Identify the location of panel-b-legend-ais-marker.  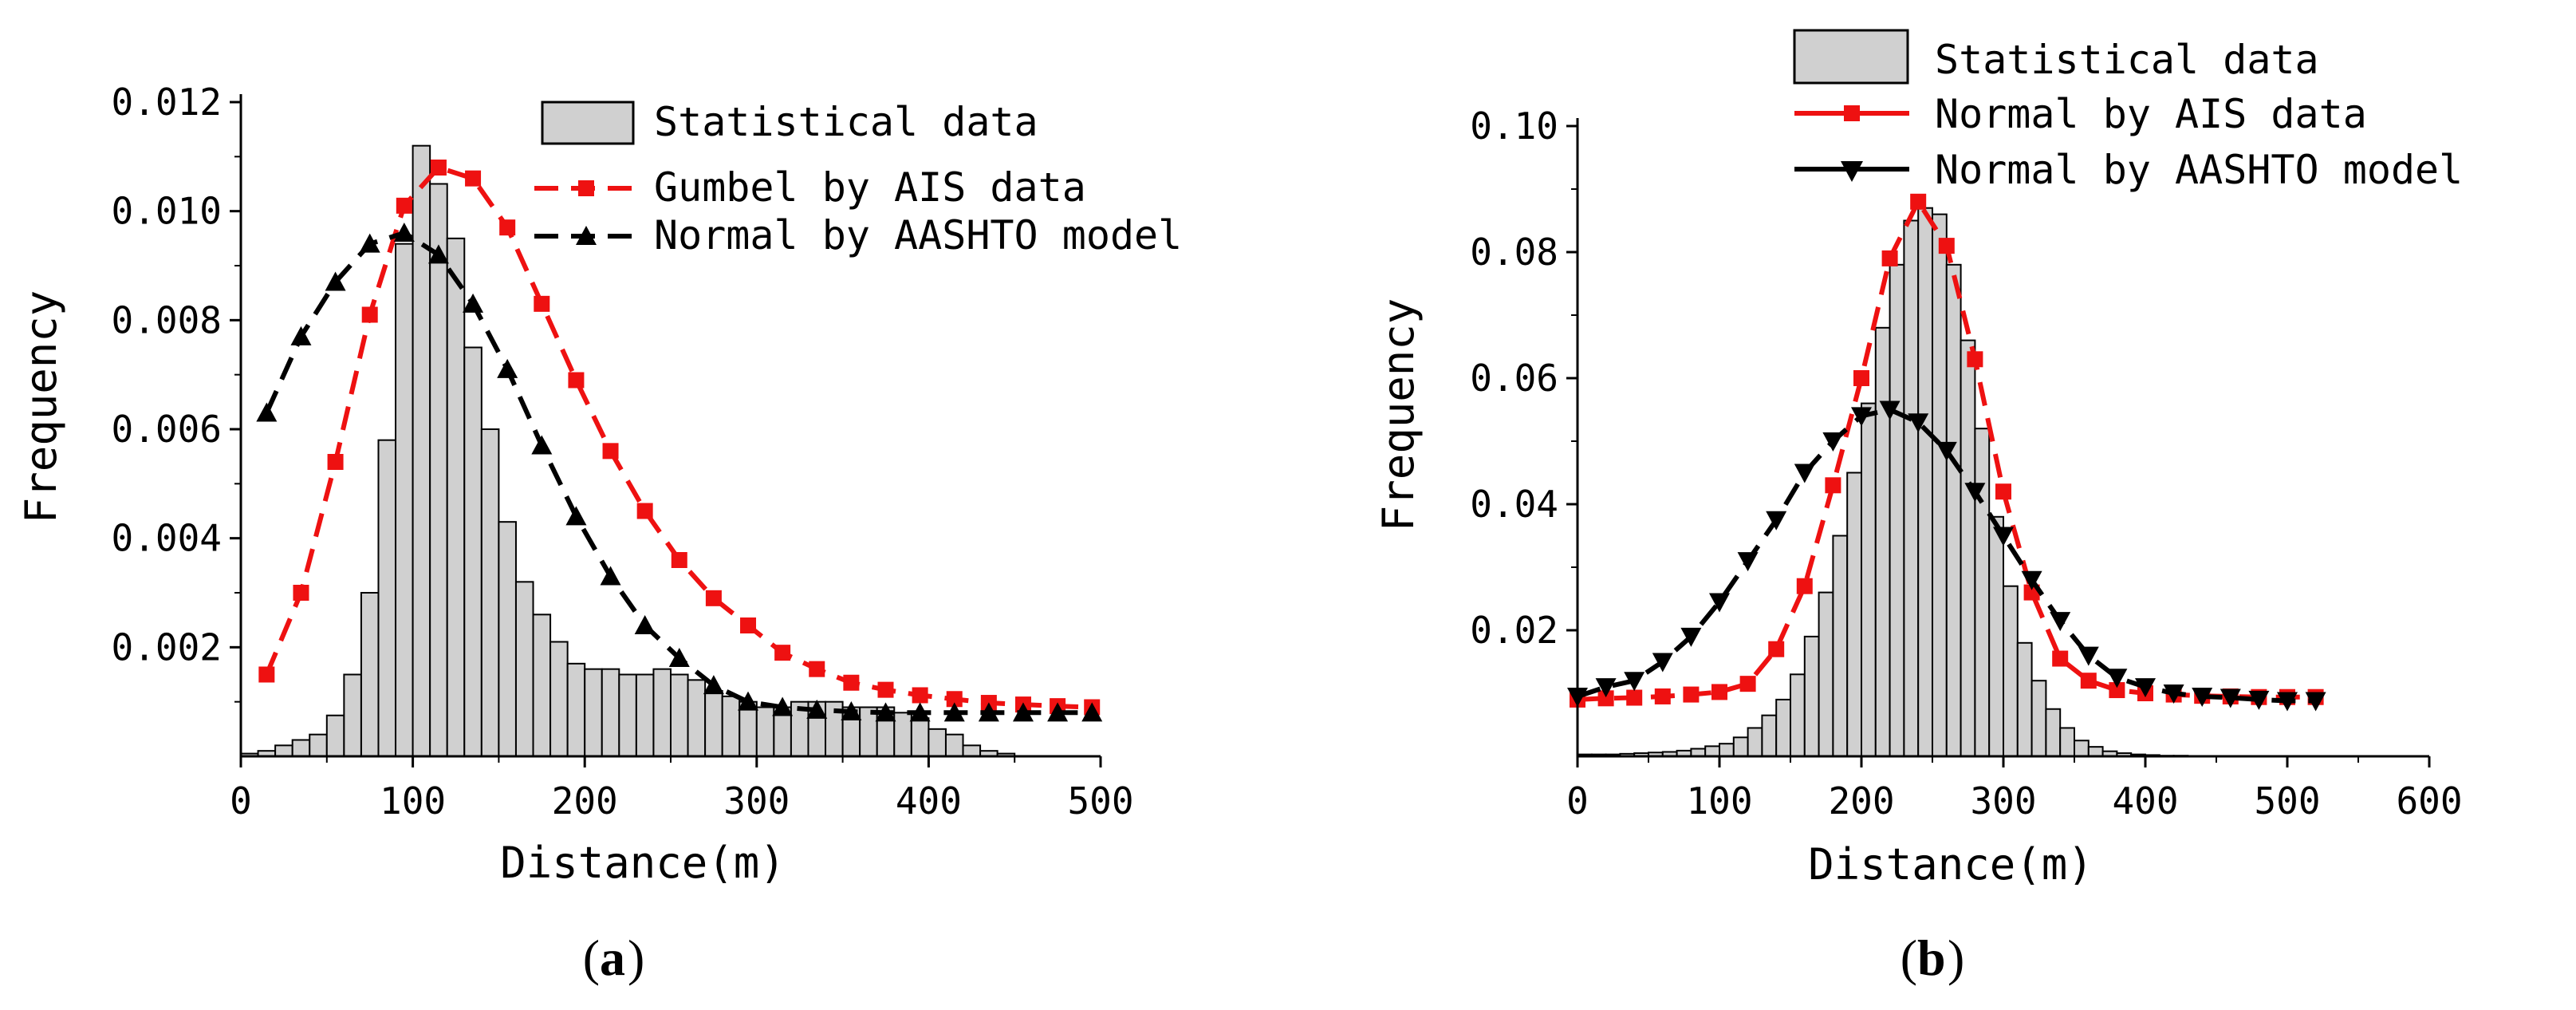
(1852, 113).